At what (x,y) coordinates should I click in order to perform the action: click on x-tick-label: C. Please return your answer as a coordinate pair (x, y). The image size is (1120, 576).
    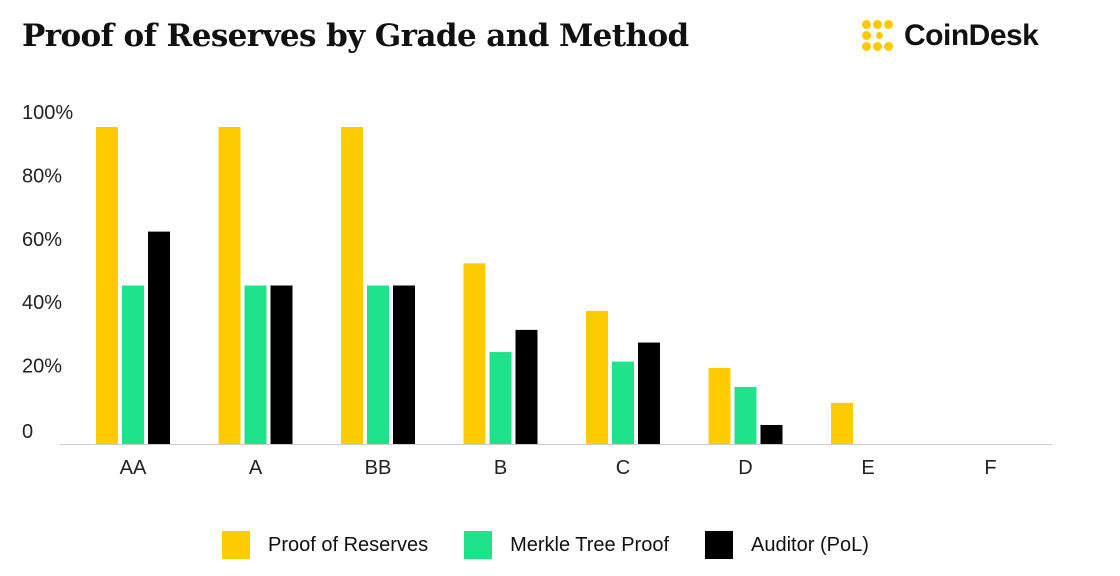
    Looking at the image, I should click on (623, 468).